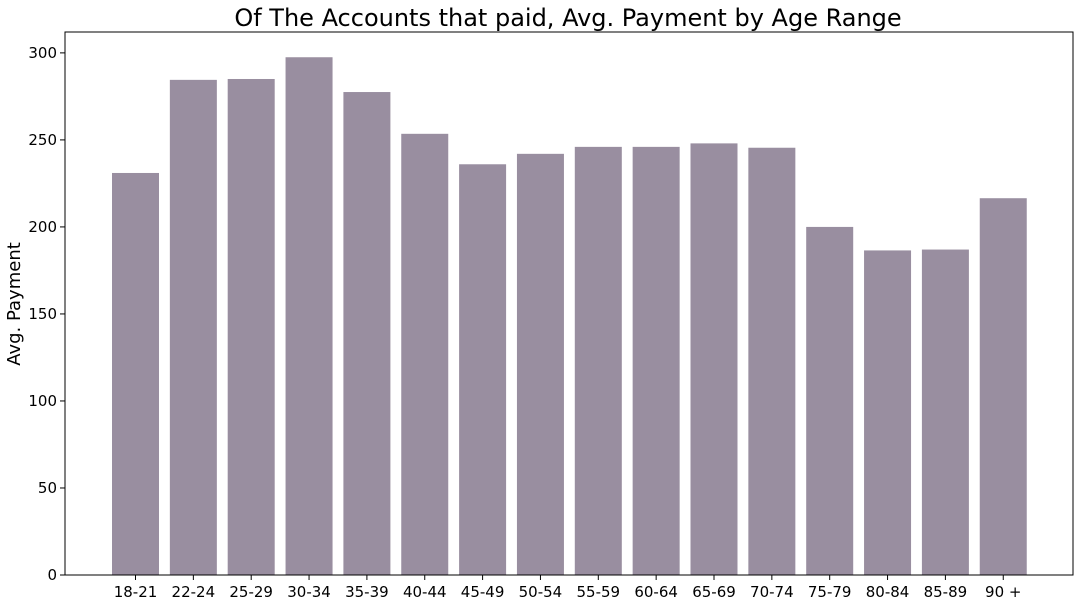 The image size is (1081, 608). Describe the element at coordinates (42, 53) in the screenshot. I see `y-tick-label: 300` at that location.